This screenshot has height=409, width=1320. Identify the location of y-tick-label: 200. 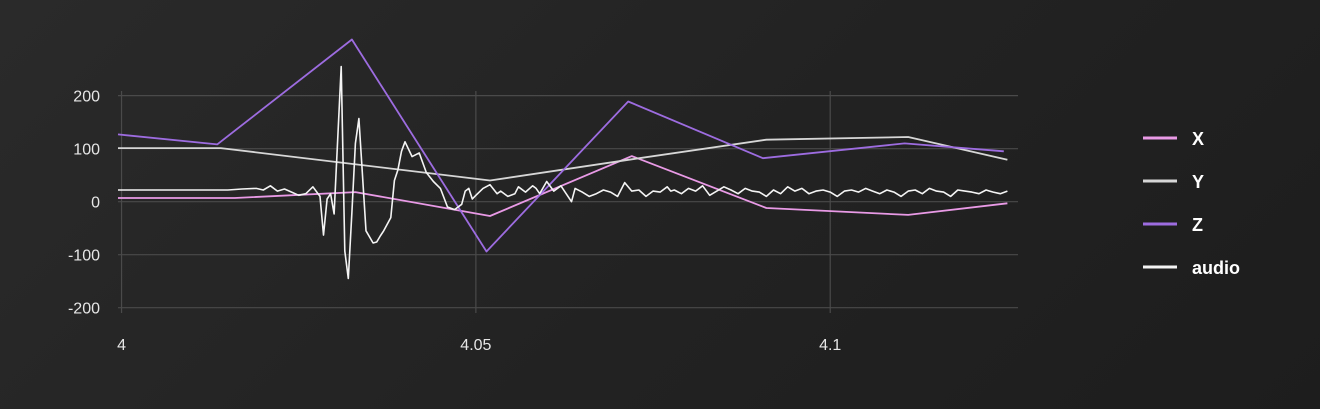
(86, 97).